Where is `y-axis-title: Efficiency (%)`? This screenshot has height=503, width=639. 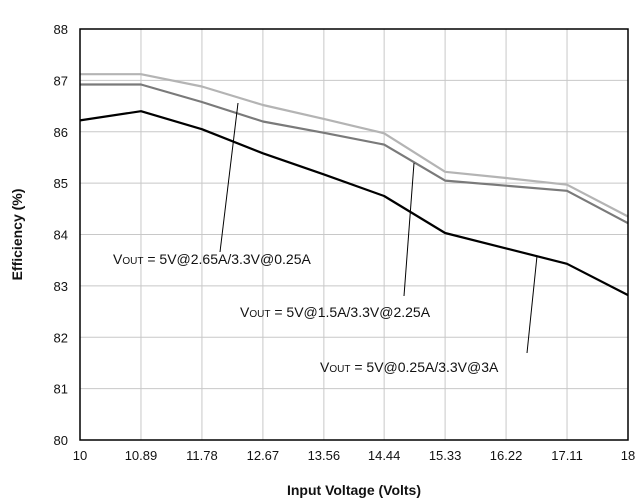 y-axis-title: Efficiency (%) is located at coordinates (17, 235).